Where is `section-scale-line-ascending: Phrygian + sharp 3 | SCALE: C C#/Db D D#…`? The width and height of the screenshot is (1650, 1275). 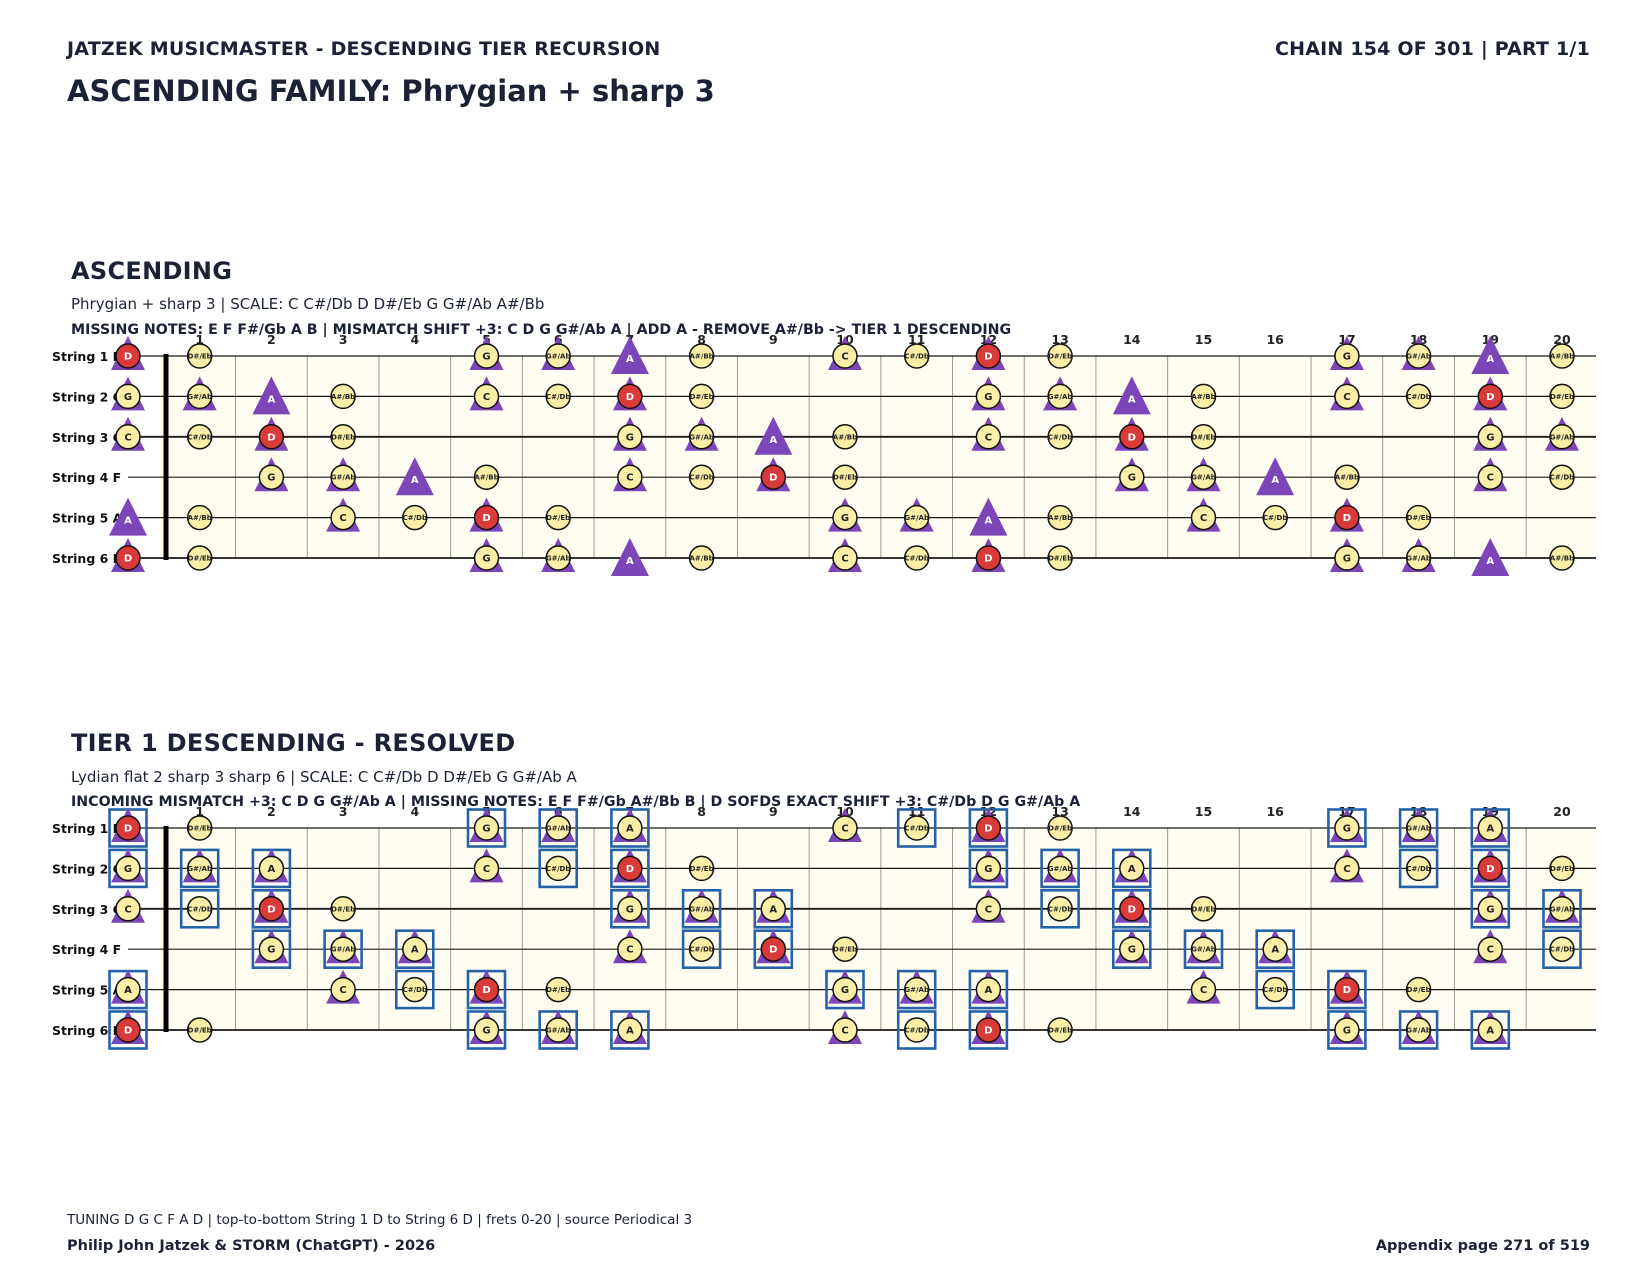
section-scale-line-ascending: Phrygian + sharp 3 | SCALE: C C#/Db D D#… is located at coordinates (308, 304).